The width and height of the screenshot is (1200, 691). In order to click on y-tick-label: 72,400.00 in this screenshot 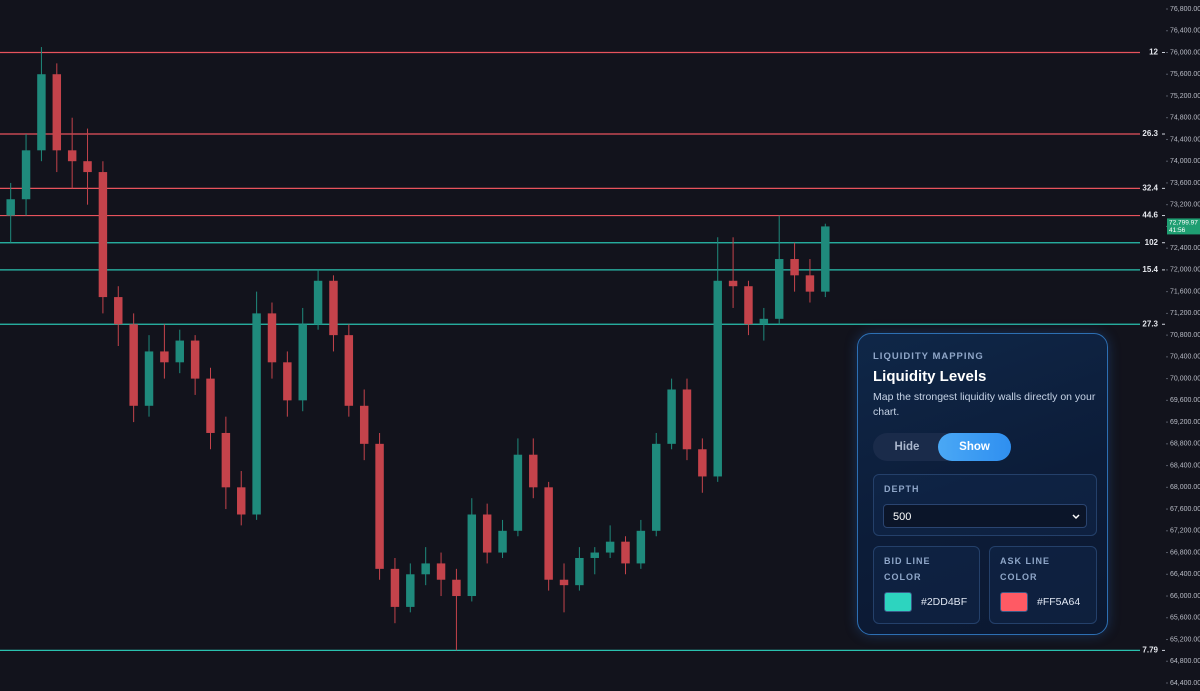, I will do `click(1185, 248)`.